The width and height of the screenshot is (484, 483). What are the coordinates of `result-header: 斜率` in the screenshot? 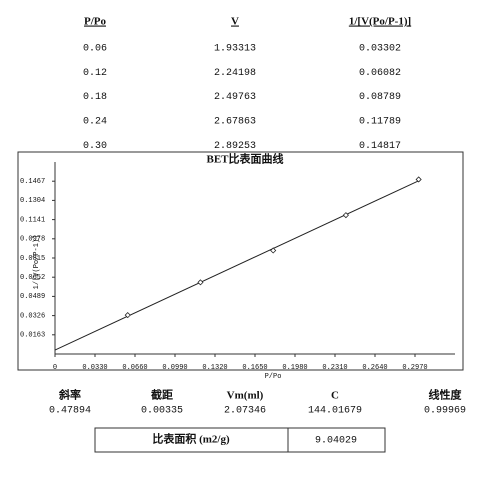 It's located at (69, 395).